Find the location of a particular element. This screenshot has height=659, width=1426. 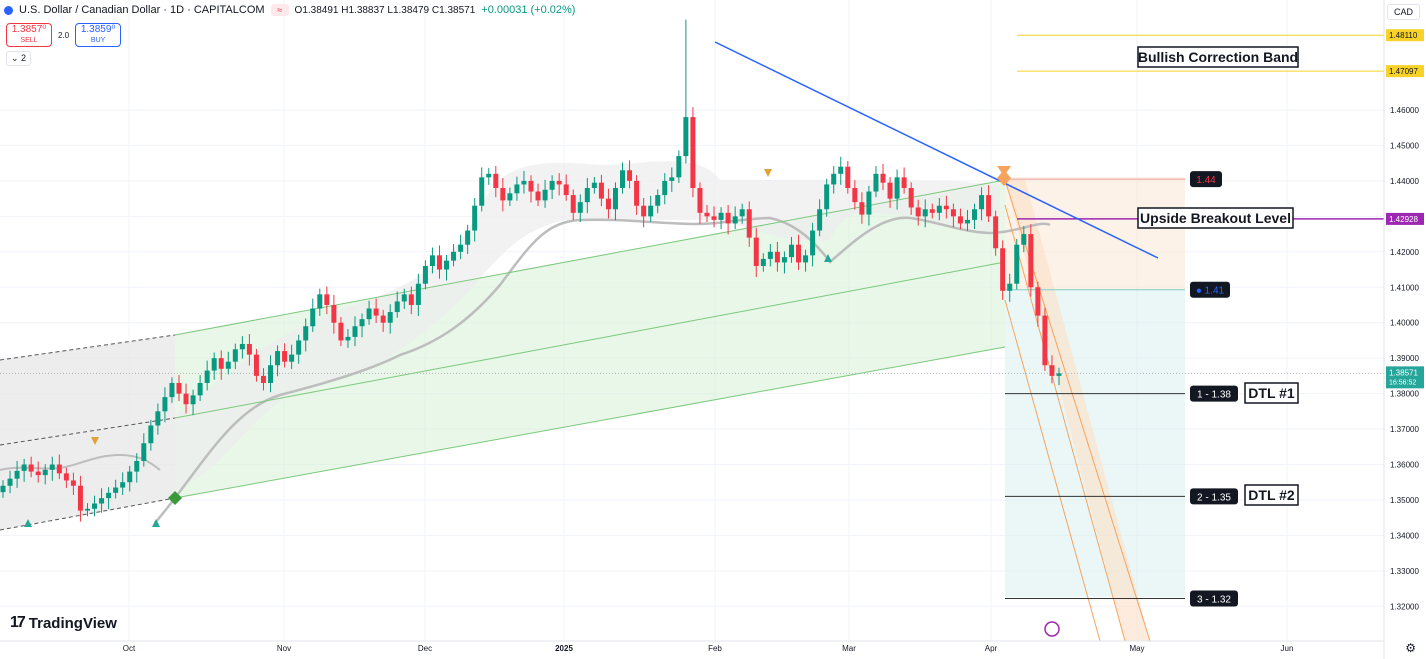

x-tick-label: 2025 is located at coordinates (564, 648).